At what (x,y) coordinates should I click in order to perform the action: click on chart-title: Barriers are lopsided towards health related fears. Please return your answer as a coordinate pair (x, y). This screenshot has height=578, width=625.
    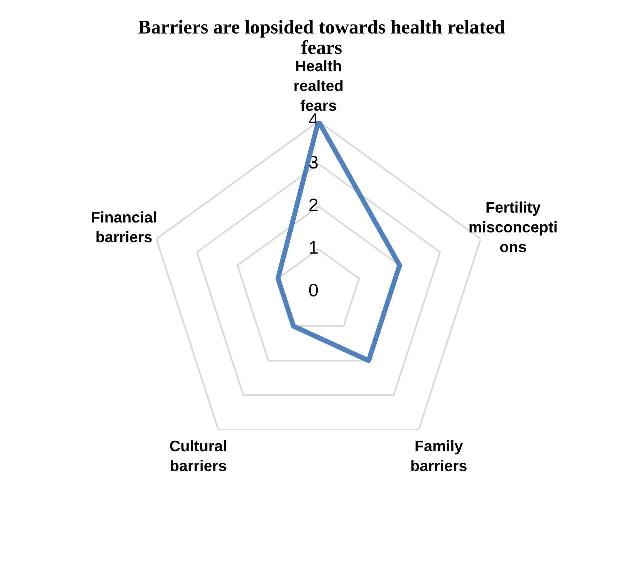
    Looking at the image, I should click on (322, 37).